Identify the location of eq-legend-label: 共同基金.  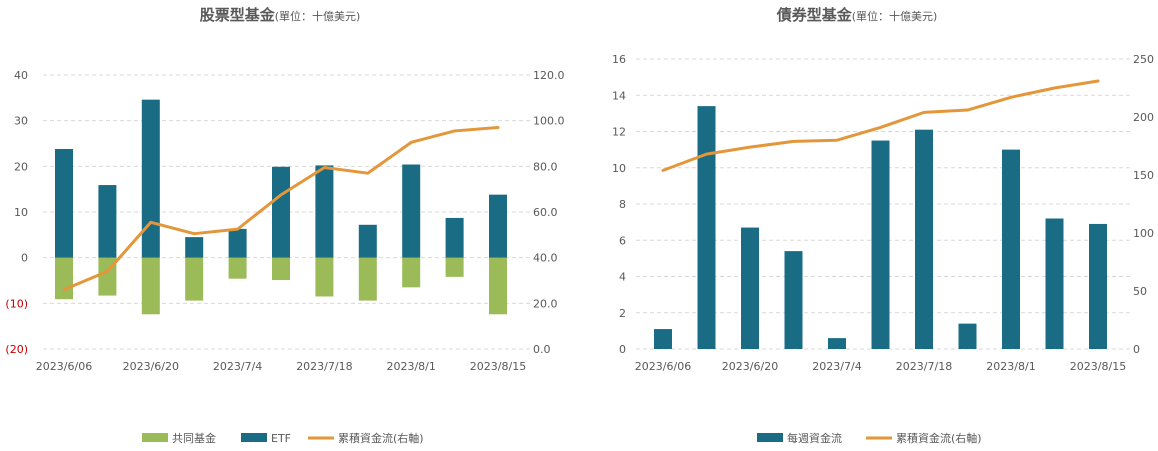
(194, 438).